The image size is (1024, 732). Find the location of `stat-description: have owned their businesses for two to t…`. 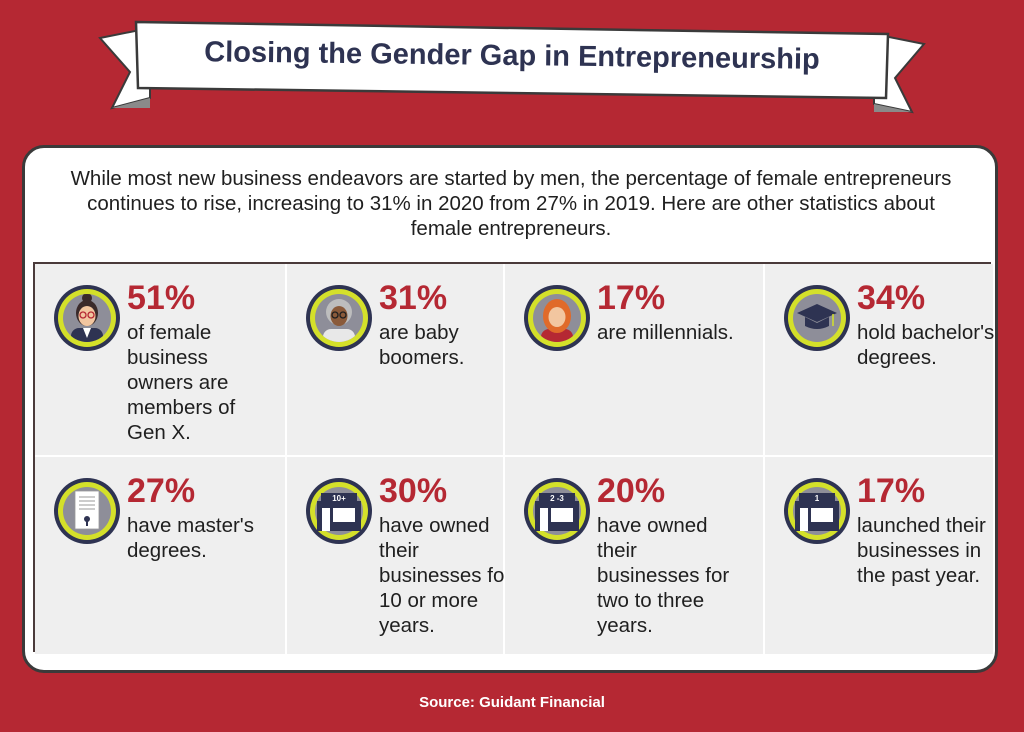

stat-description: have owned their businesses for two to t… is located at coordinates (663, 575).